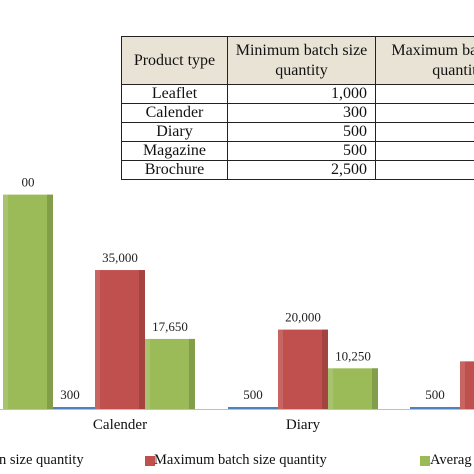  What do you see at coordinates (301, 94) in the screenshot?
I see `cell-min: 1,000` at bounding box center [301, 94].